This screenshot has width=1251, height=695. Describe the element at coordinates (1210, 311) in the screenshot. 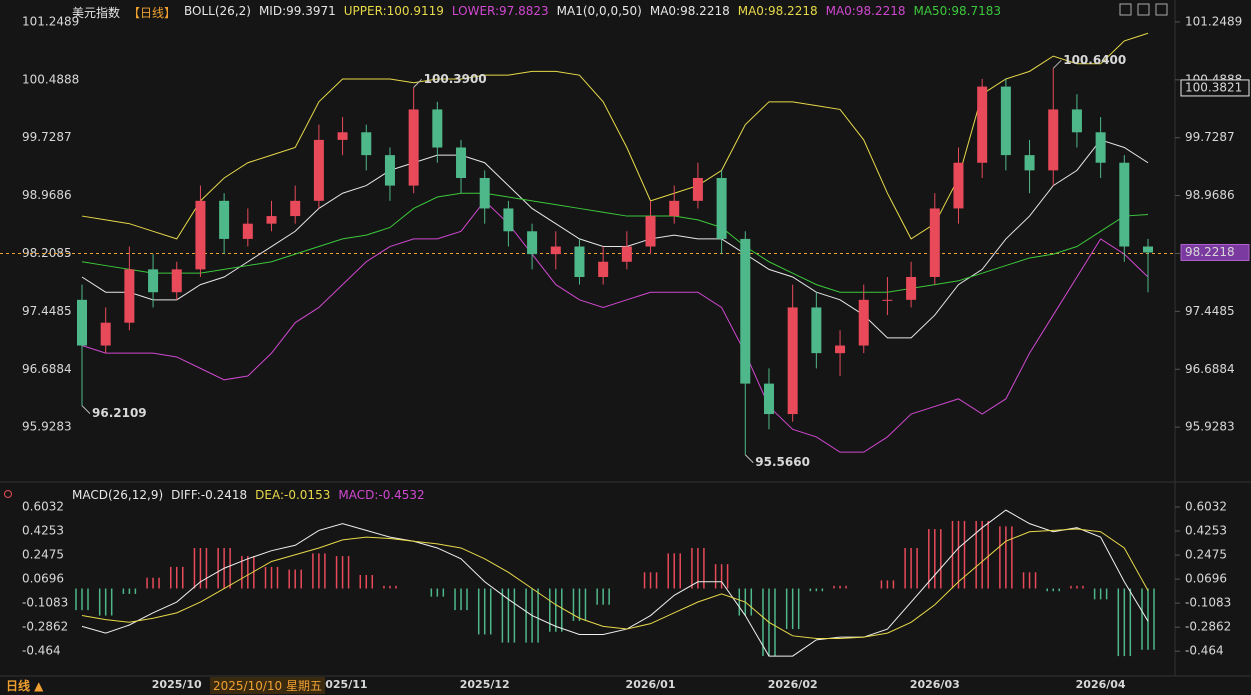

I see `y-tick-label-right: 97.4485` at that location.